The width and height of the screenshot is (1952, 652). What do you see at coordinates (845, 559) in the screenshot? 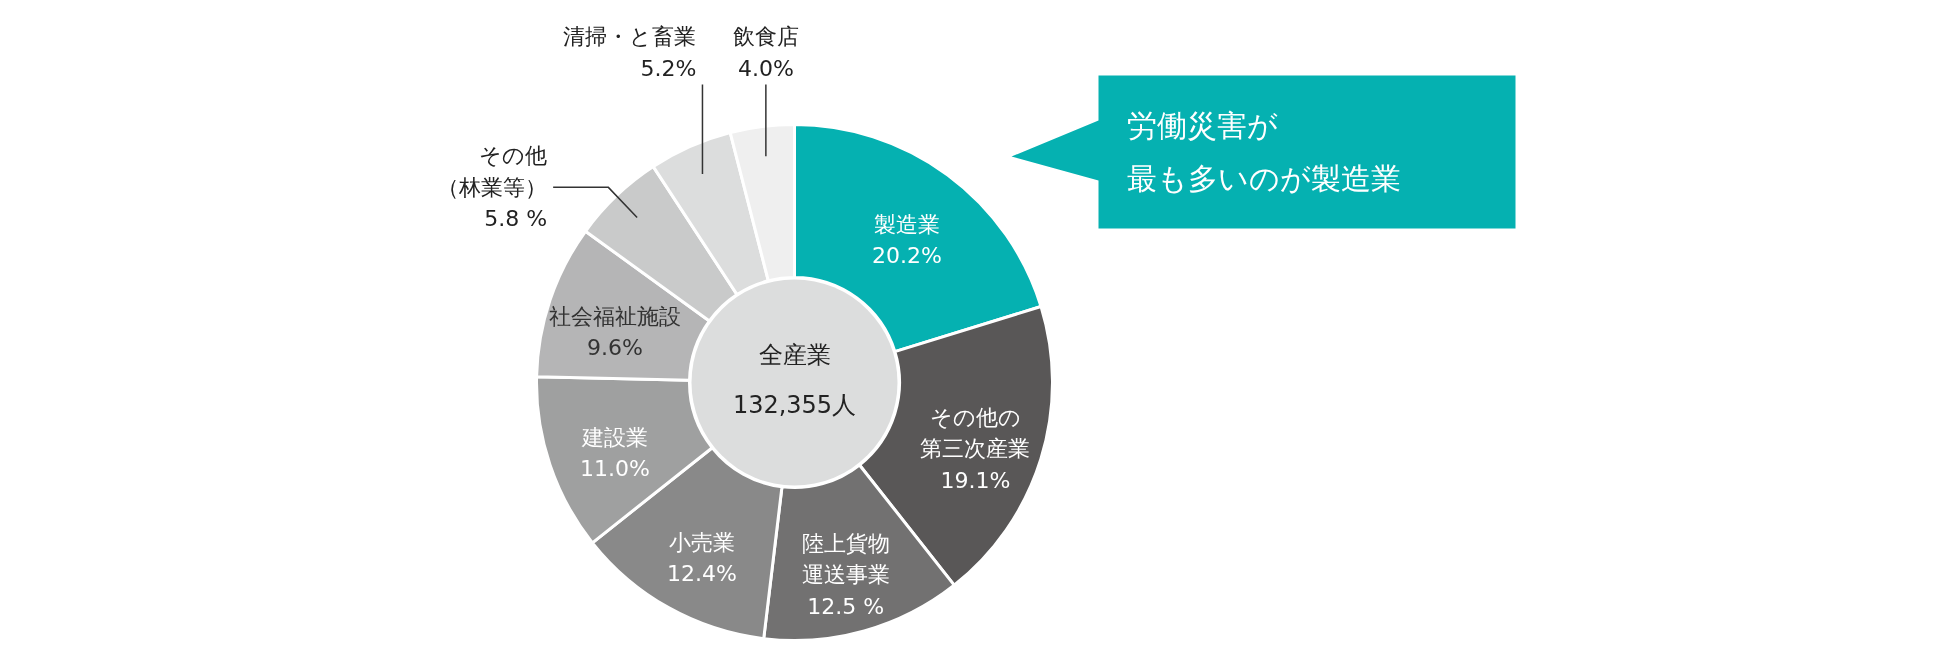
I see `slice-label: 陸上貨物運送事業` at bounding box center [845, 559].